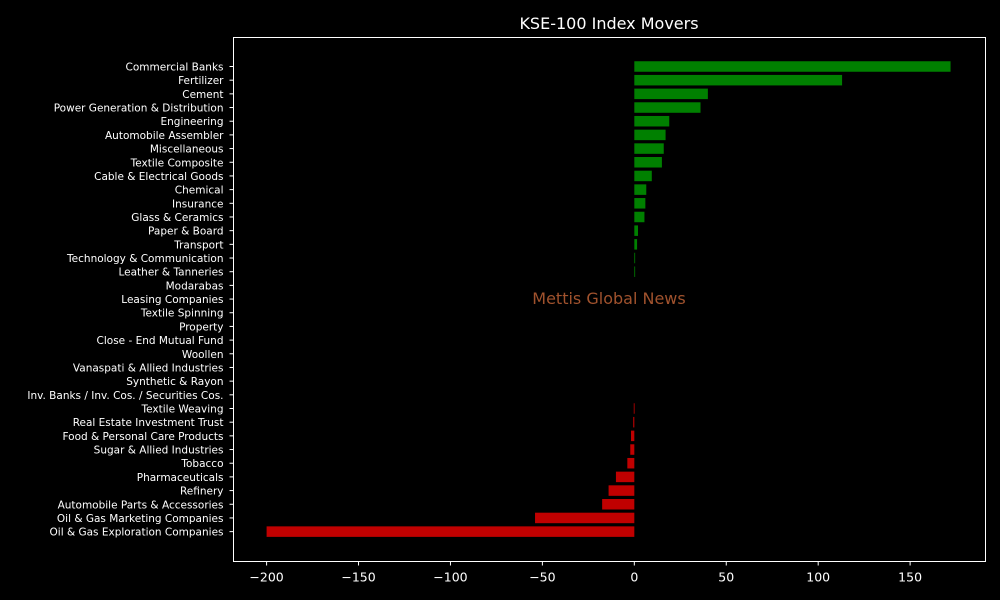 The image size is (1000, 600). I want to click on category-label: Synthetic & Rayon, so click(174, 382).